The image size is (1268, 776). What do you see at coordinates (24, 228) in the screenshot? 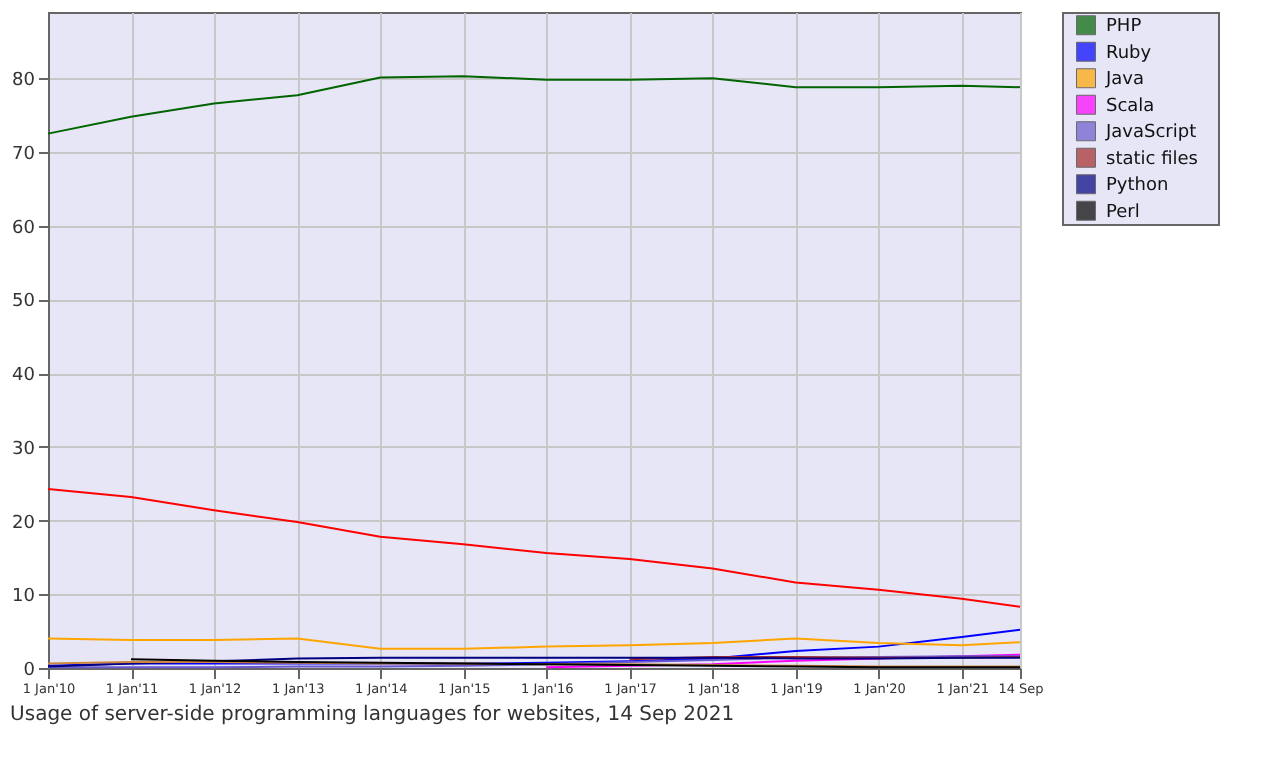
I see `y-tick-label: 60` at bounding box center [24, 228].